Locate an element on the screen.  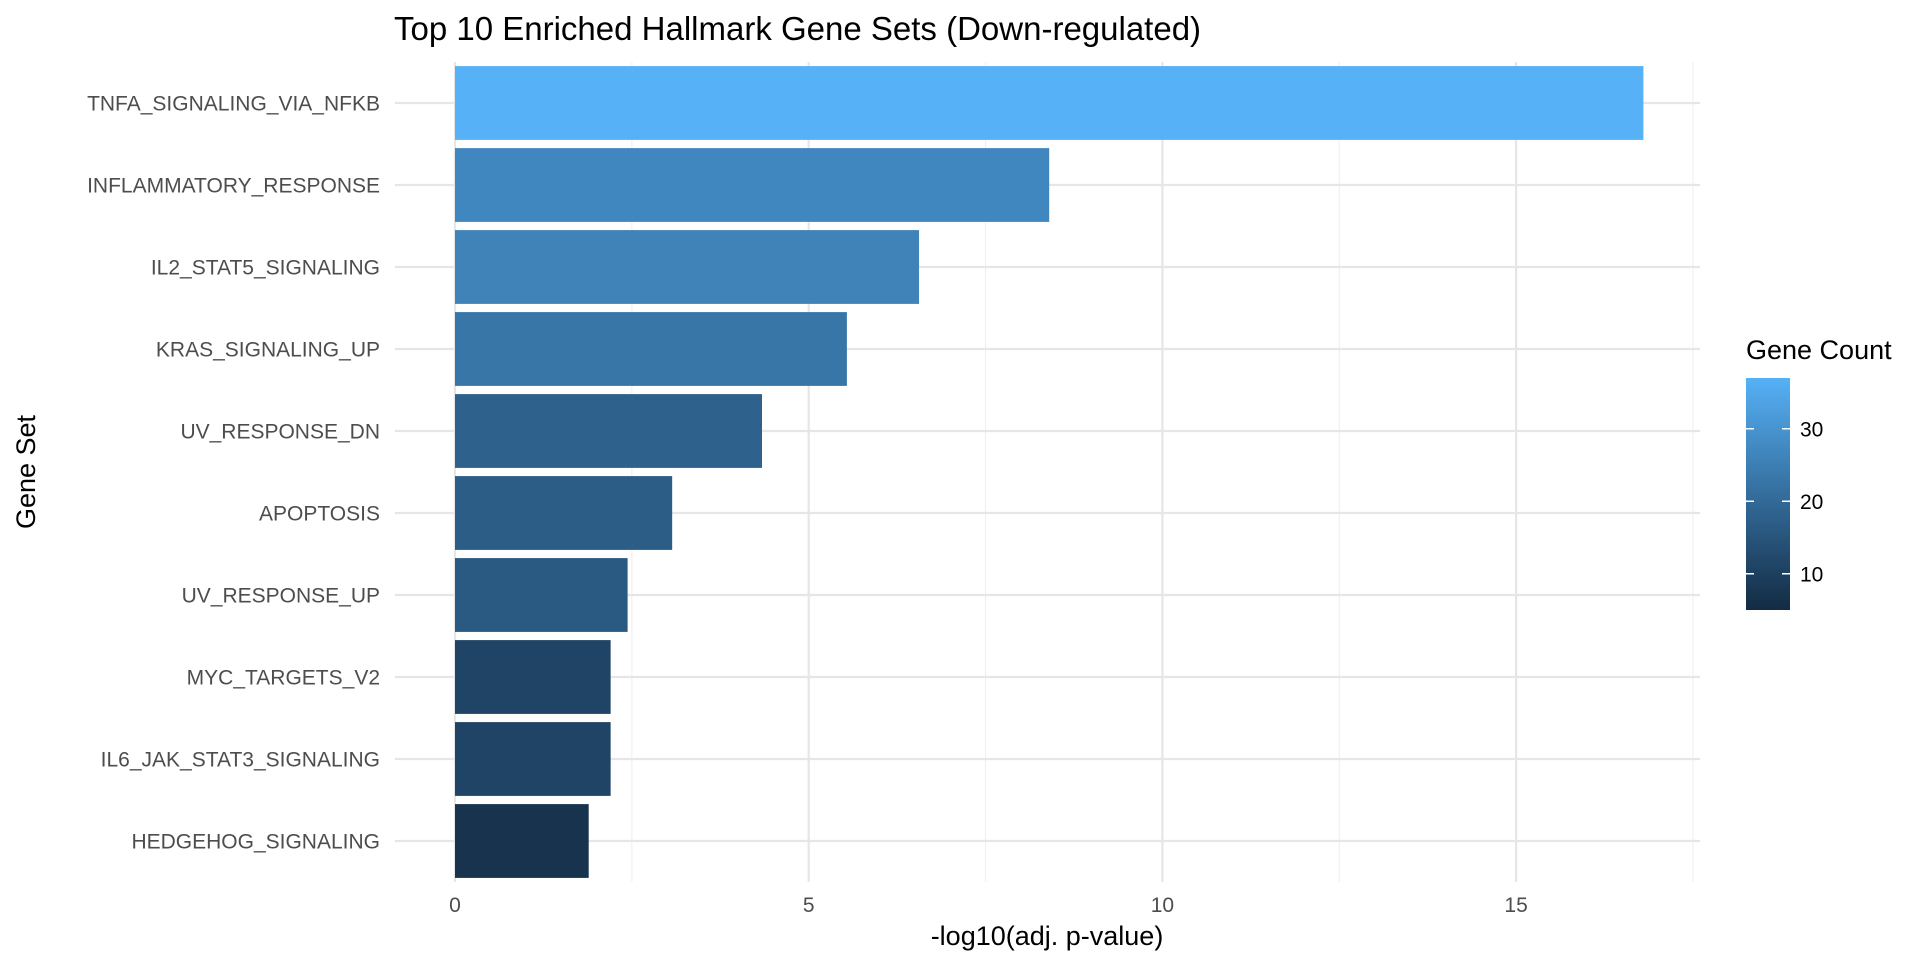
x-axis-title: -log10(adj. p-value) is located at coordinates (1047, 936).